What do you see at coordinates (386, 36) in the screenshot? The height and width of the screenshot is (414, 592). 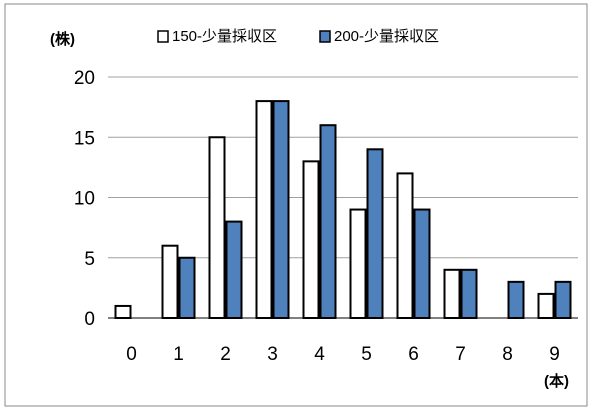 I see `legend-label-series-2: 200-少量採収区` at bounding box center [386, 36].